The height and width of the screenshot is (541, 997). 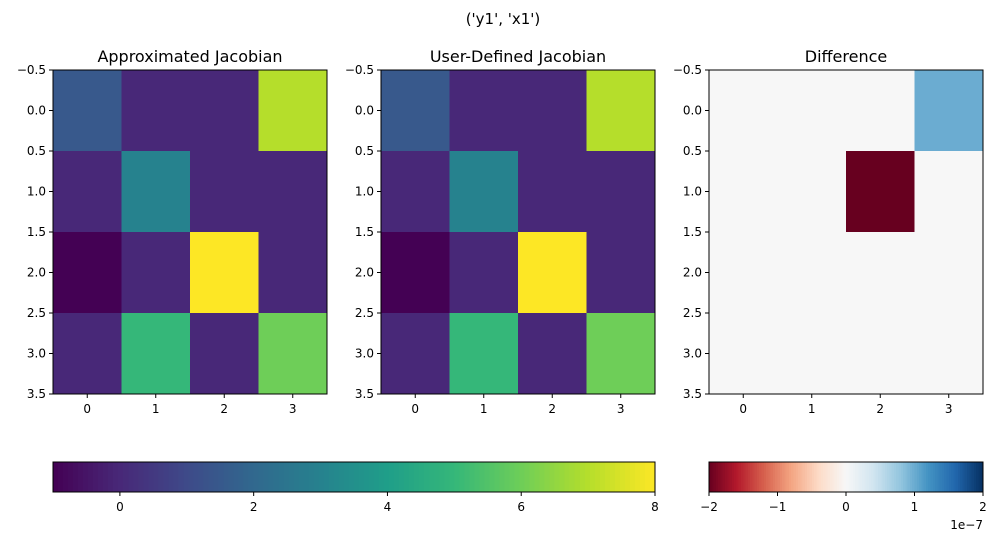 What do you see at coordinates (915, 507) in the screenshot?
I see `colorbar-tick-label: 1` at bounding box center [915, 507].